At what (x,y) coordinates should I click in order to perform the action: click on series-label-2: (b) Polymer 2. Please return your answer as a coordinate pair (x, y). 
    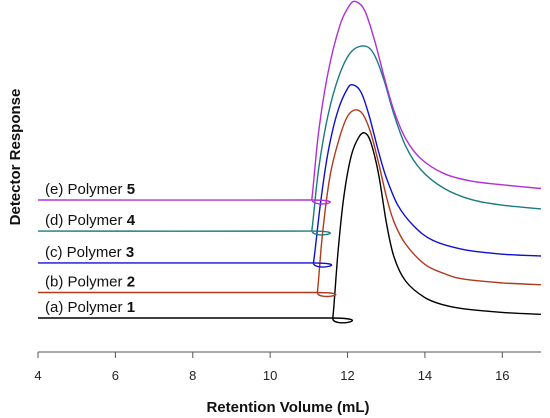
    Looking at the image, I should click on (90, 281).